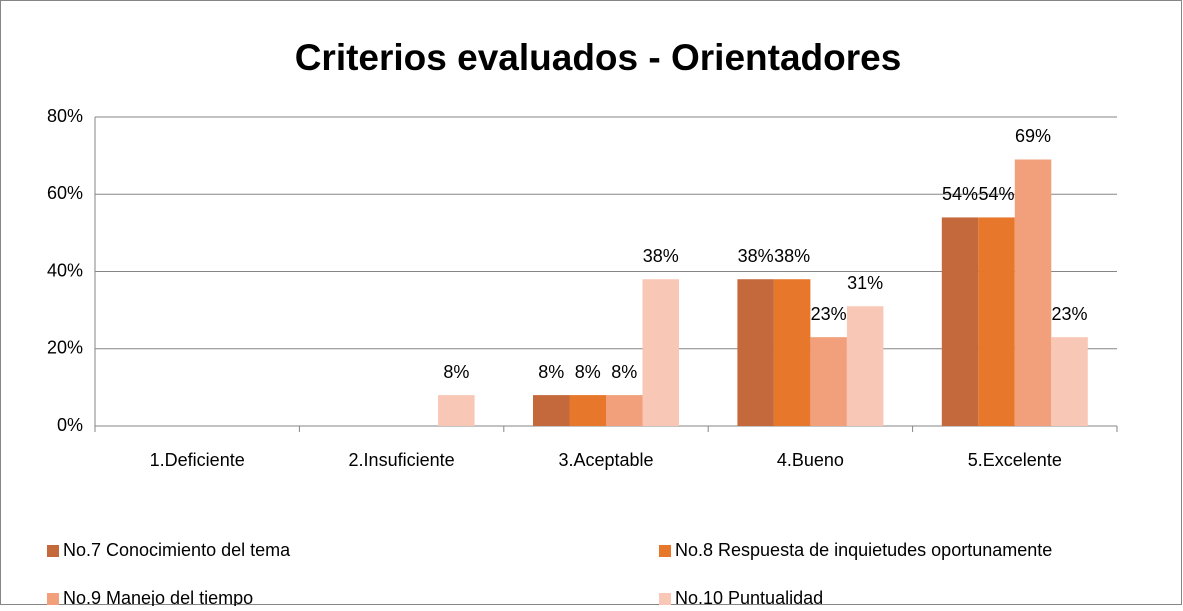 The width and height of the screenshot is (1183, 611). What do you see at coordinates (402, 460) in the screenshot?
I see `x-tick-label: 2.Insuficiente` at bounding box center [402, 460].